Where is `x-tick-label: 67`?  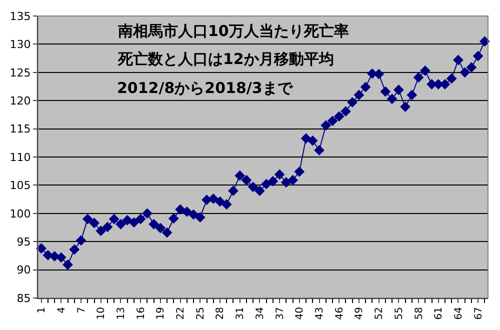
x-tick-label: 67 is located at coordinates (478, 313).